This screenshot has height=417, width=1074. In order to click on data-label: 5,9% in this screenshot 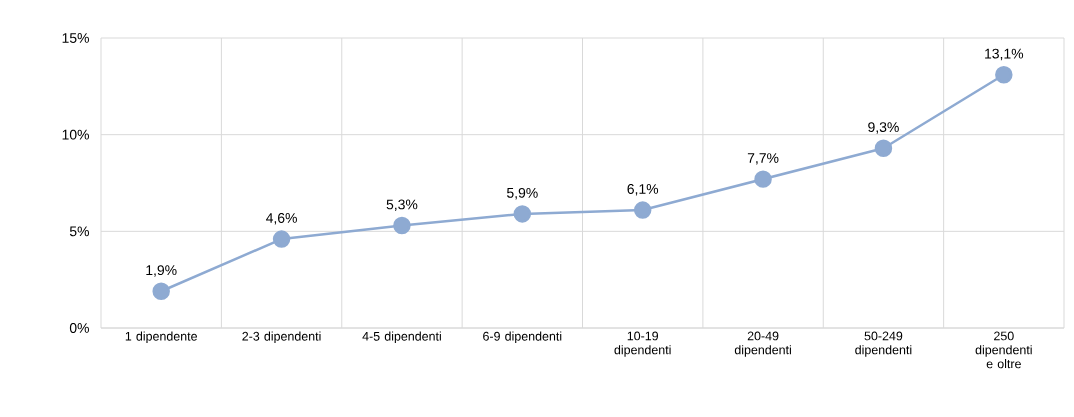, I will do `click(522, 193)`.